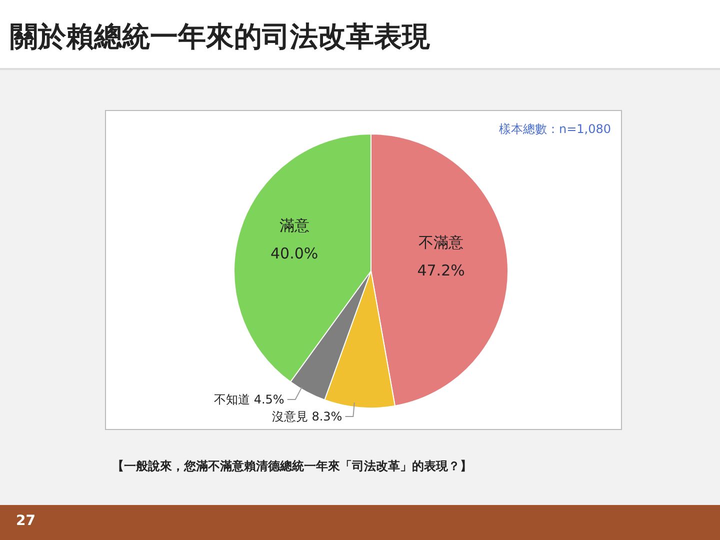  What do you see at coordinates (554, 129) in the screenshot?
I see `text: 樣本總數：n=1,080` at bounding box center [554, 129].